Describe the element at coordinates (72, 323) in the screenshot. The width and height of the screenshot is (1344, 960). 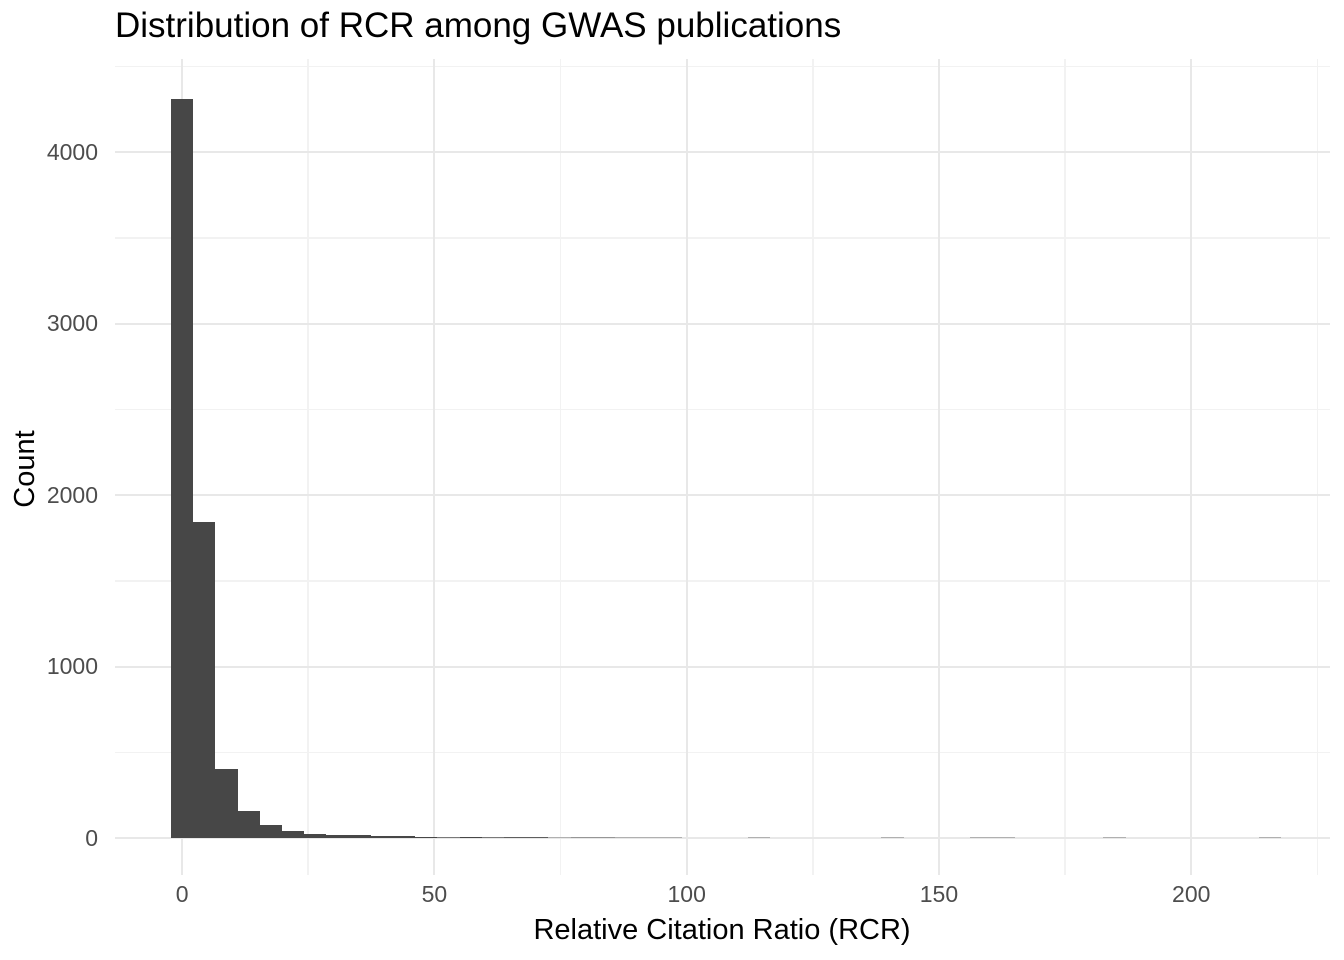
I see `y-tick-label: 3000` at that location.